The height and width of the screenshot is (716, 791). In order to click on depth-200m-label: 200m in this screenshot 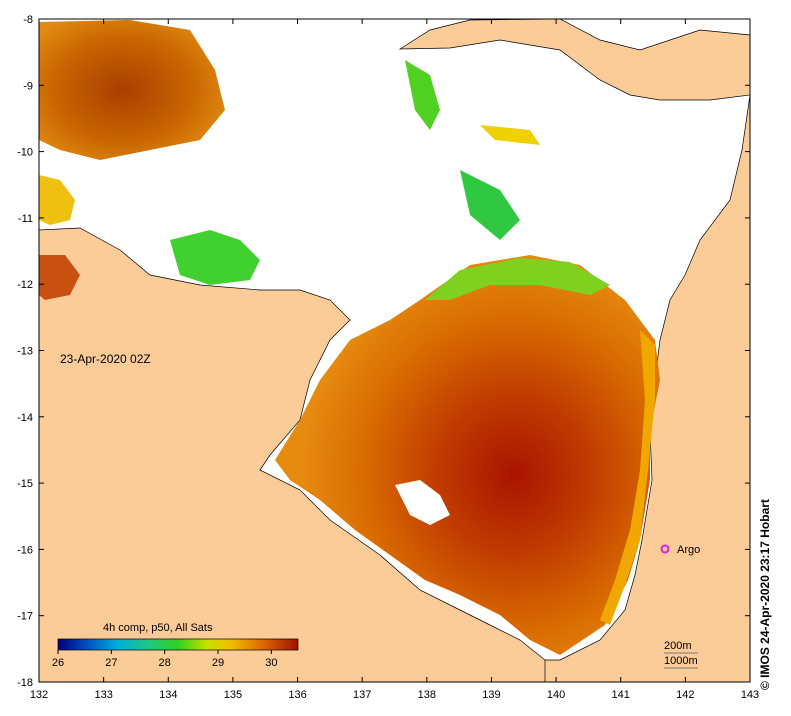, I will do `click(678, 646)`.